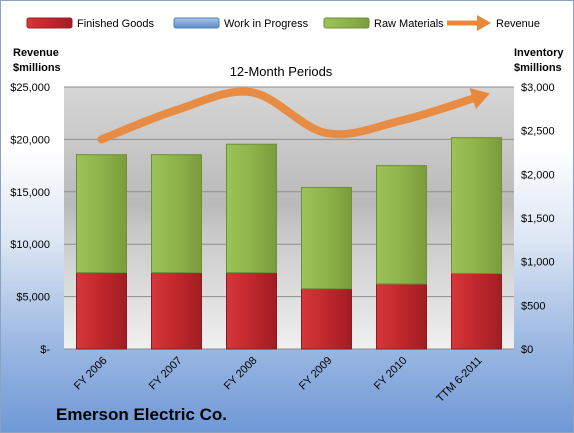 This screenshot has width=574, height=433. Describe the element at coordinates (479, 99) in the screenshot. I see `revenue-arrowhead` at that location.